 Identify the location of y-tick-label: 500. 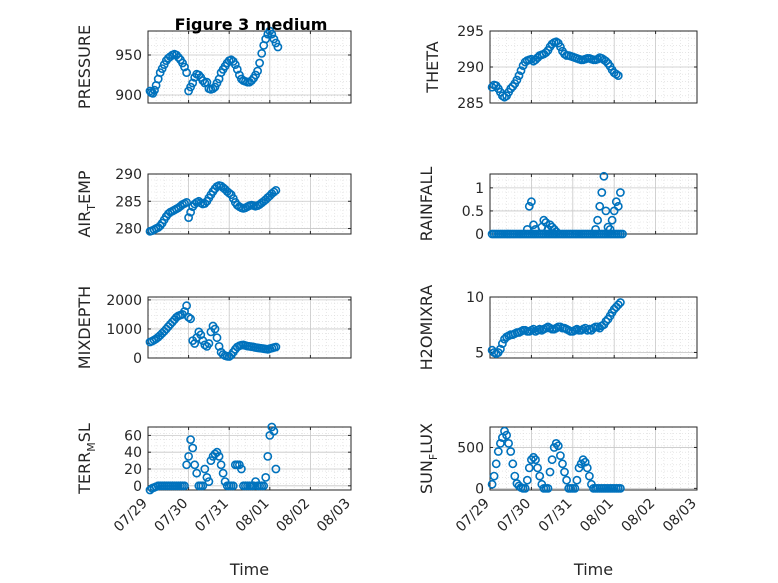
(470, 448).